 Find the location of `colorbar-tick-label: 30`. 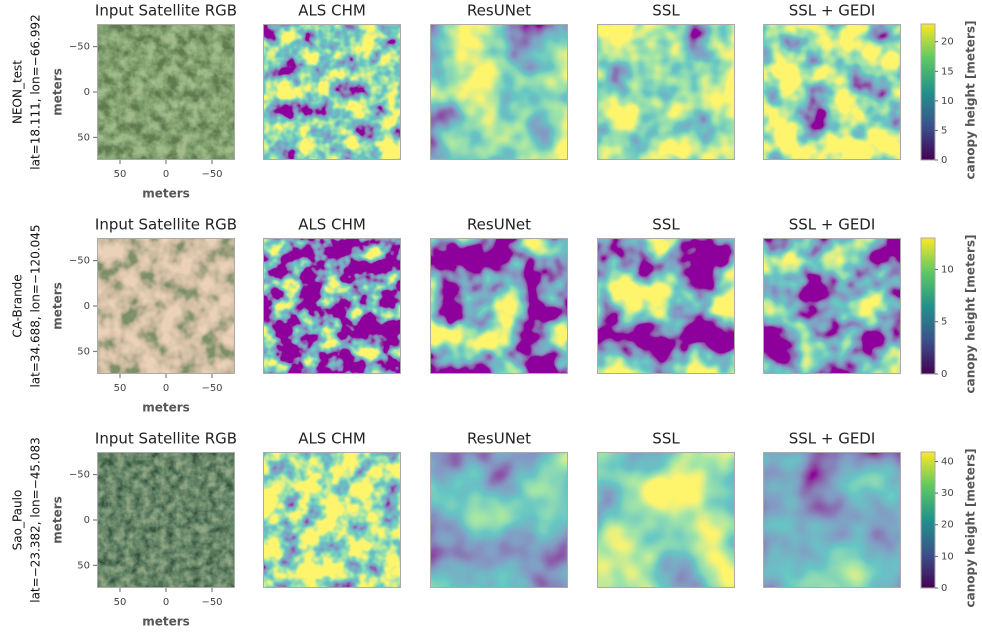

colorbar-tick-label: 30 is located at coordinates (947, 493).